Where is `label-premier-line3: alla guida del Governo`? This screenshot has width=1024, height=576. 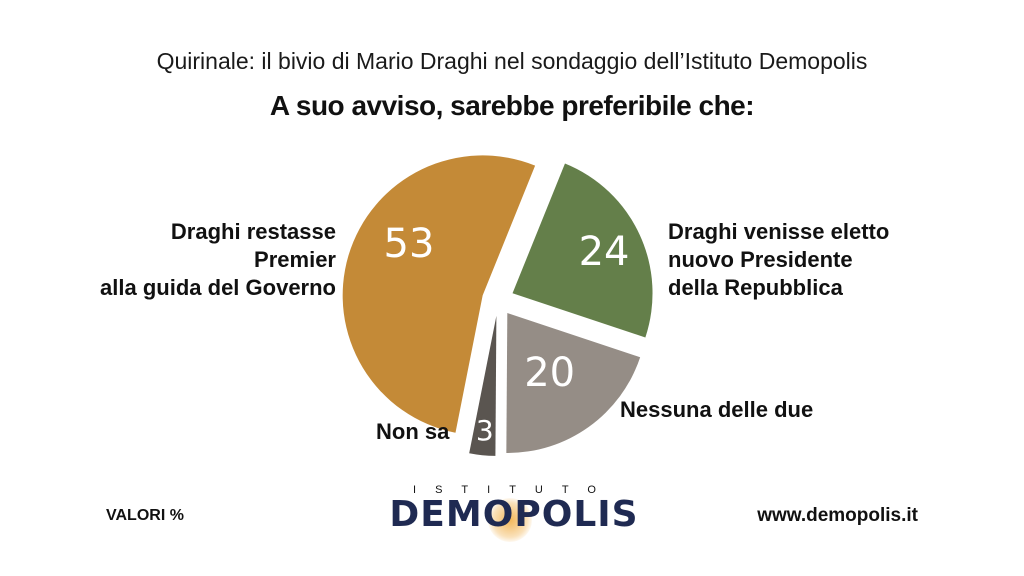
label-premier-line3: alla guida del Governo is located at coordinates (218, 287).